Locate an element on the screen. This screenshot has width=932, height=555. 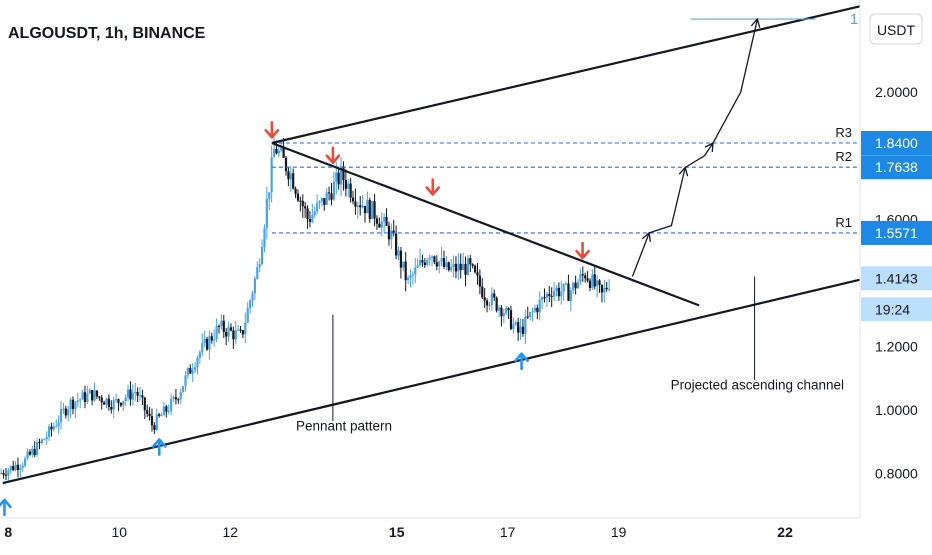
price-axis-panel is located at coordinates (896, 259).